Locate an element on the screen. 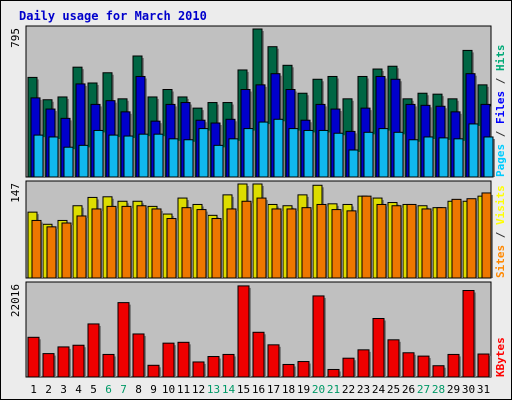  x-tick-label: 12 is located at coordinates (198, 389).